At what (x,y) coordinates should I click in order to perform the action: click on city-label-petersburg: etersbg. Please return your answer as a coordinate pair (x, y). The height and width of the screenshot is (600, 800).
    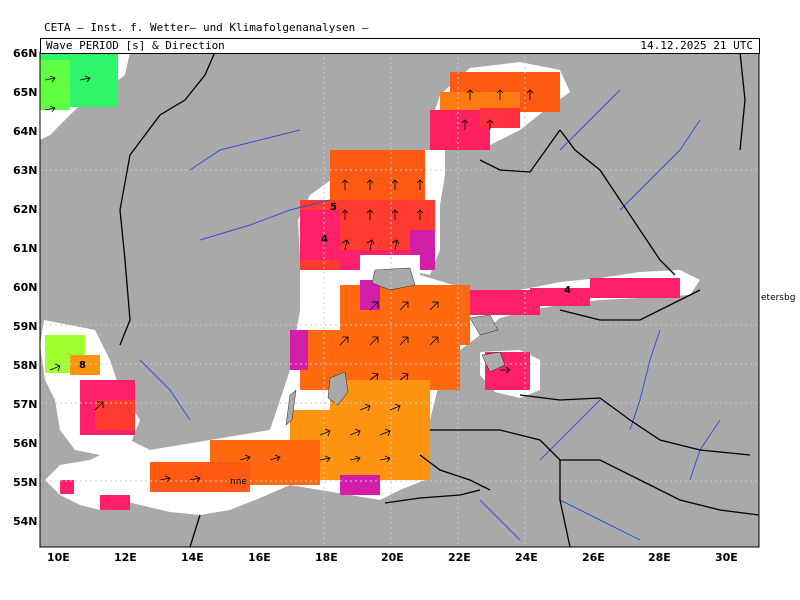
    Looking at the image, I should click on (778, 298).